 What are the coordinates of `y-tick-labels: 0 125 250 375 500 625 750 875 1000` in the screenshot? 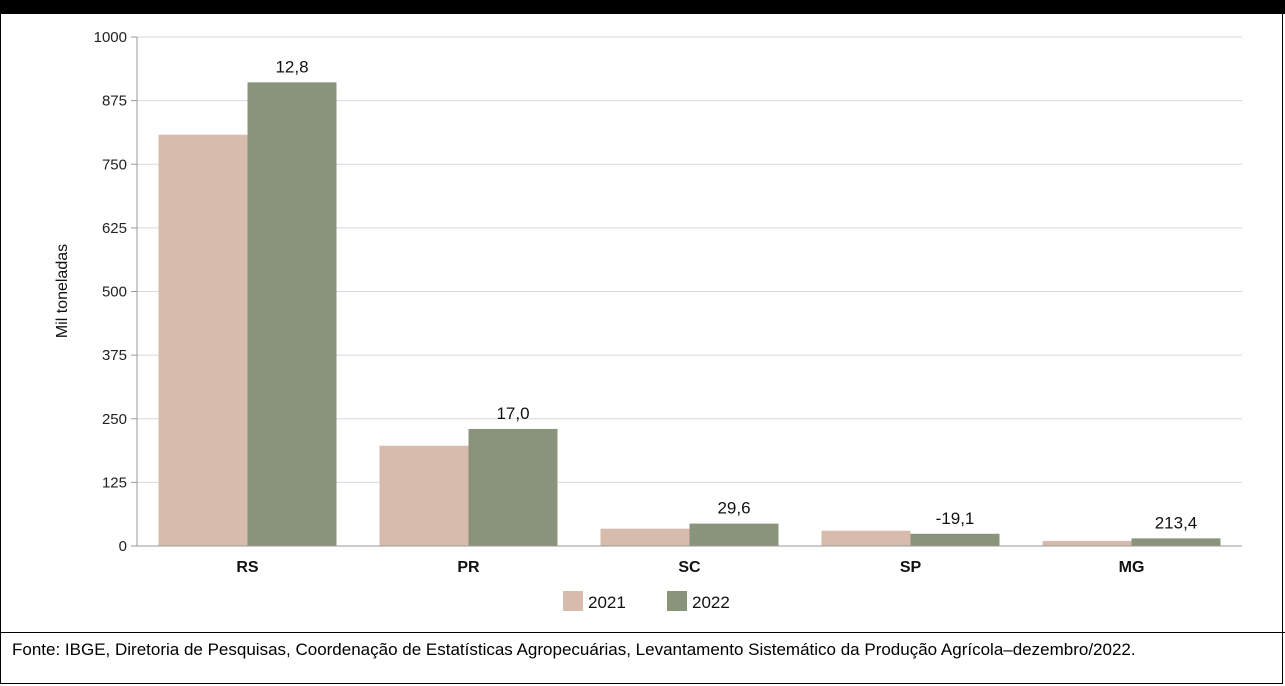 It's located at (110, 292).